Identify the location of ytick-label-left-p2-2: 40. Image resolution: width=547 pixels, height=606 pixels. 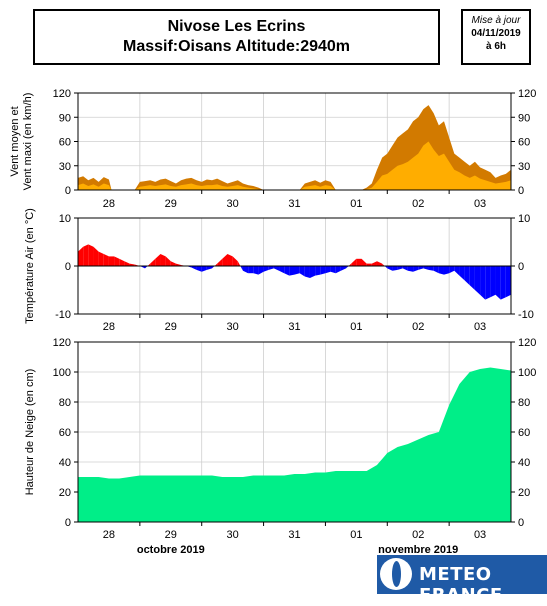
(65, 463).